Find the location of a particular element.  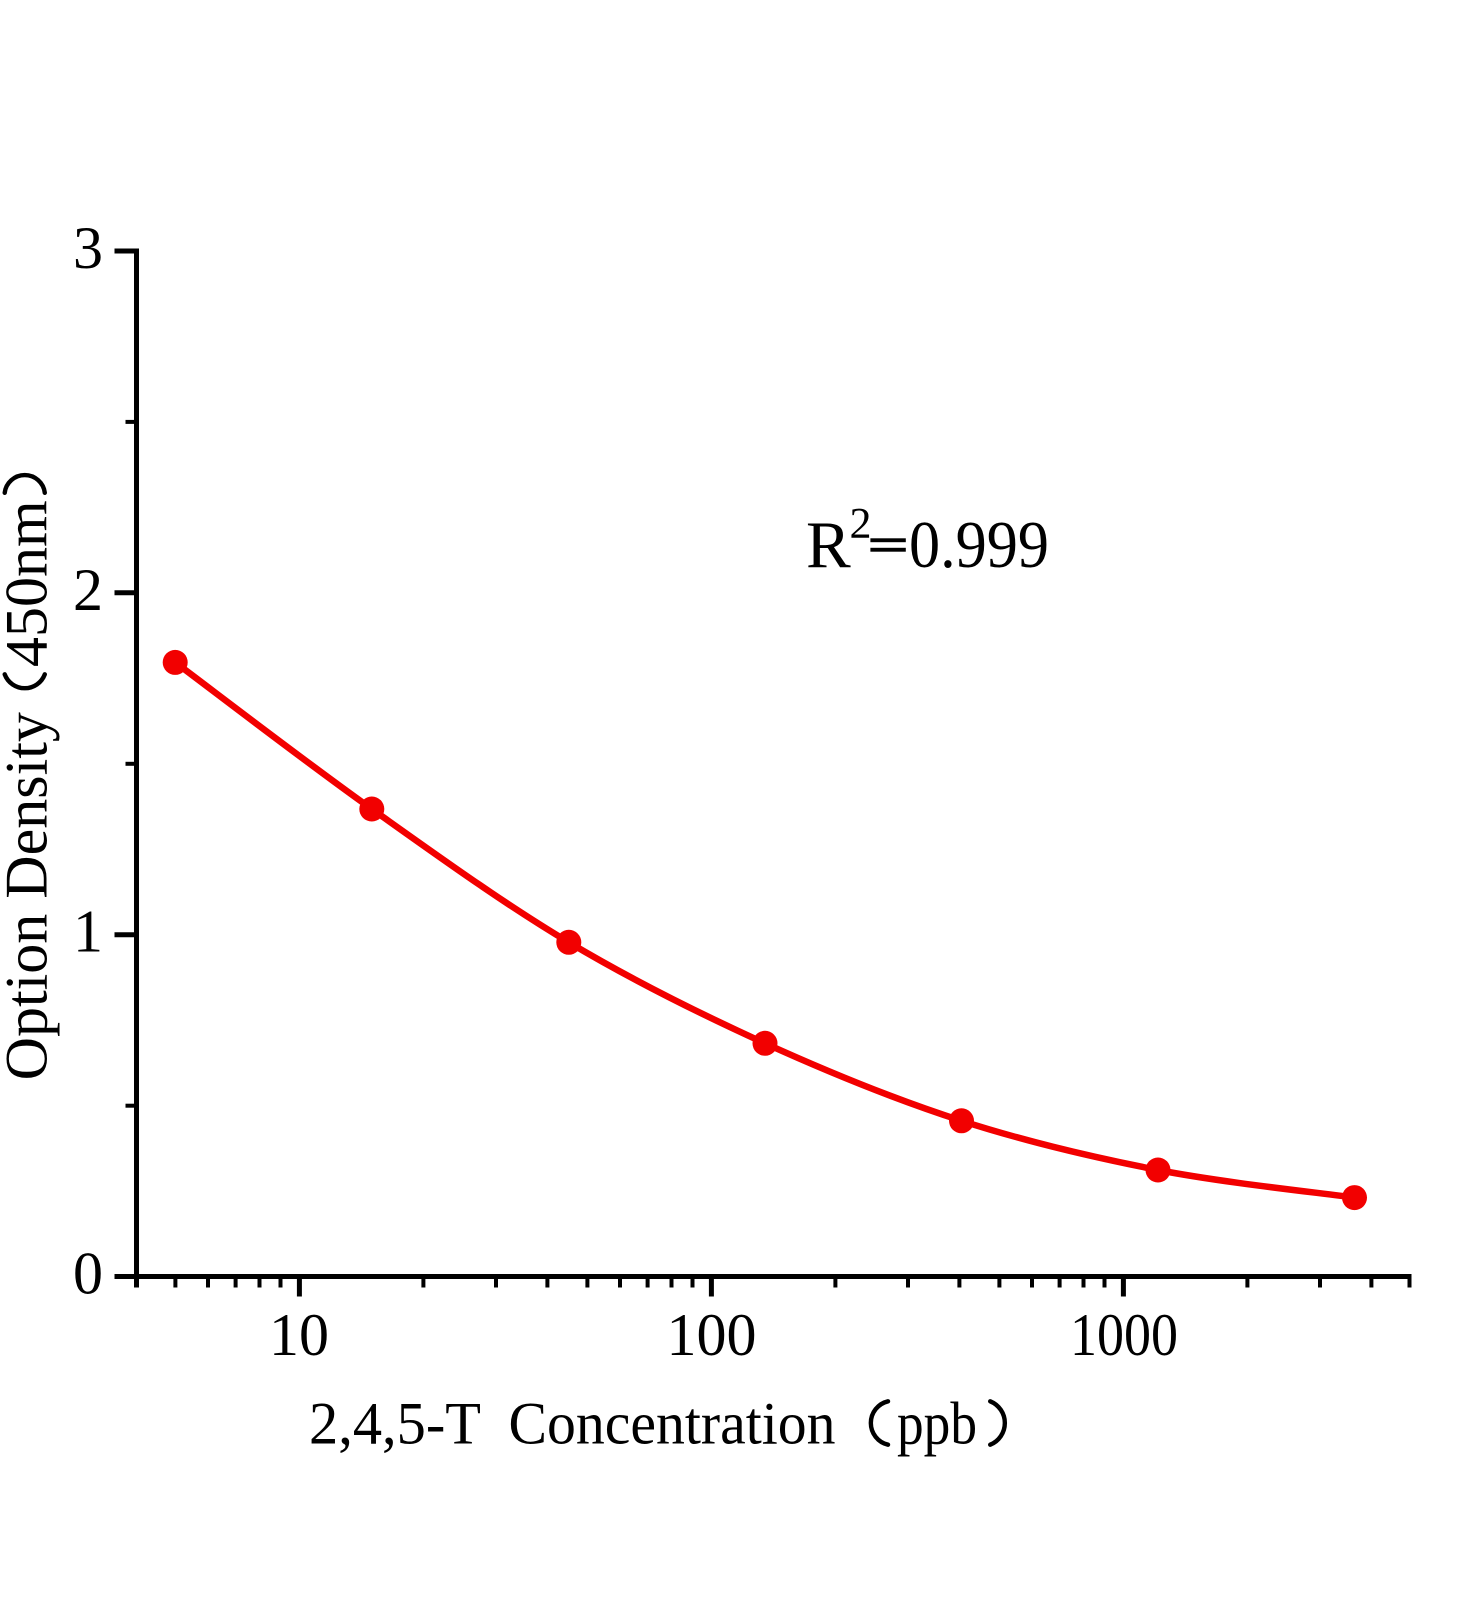

svg-text: R is located at coordinates (828, 545).